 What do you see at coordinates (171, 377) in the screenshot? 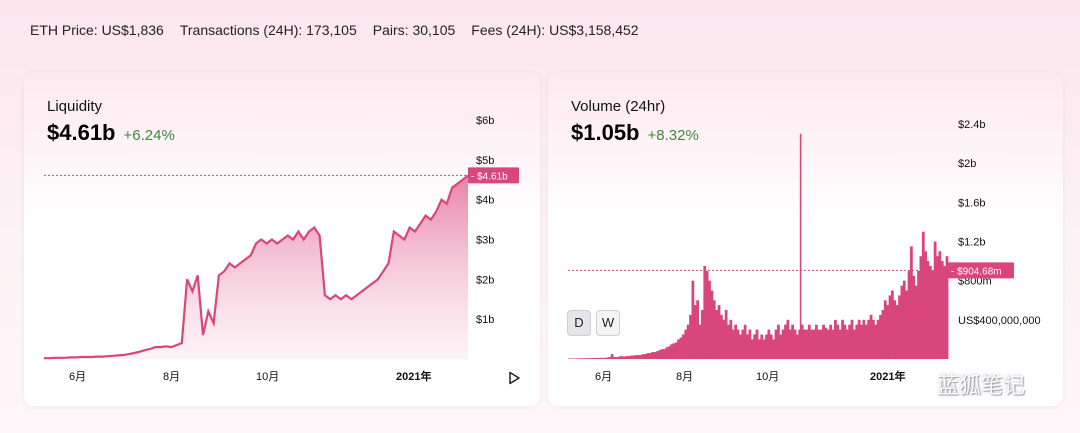
I see `liquidity-x-tick: 8月` at bounding box center [171, 377].